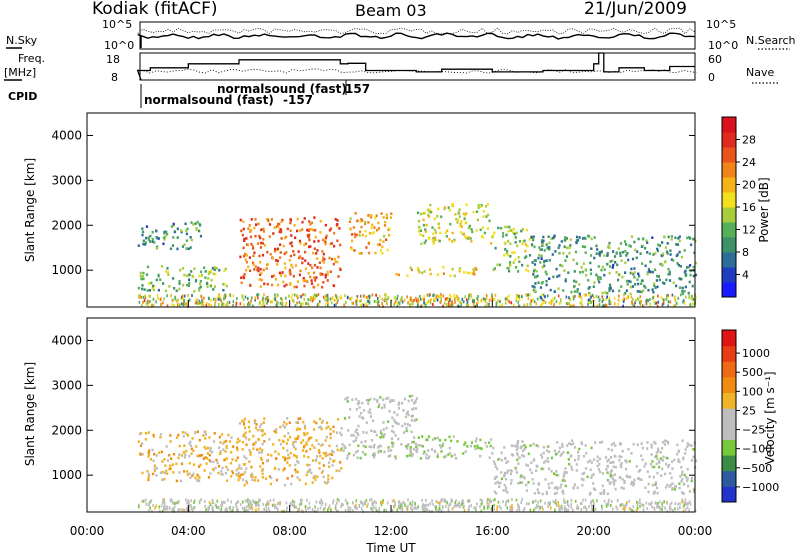 The width and height of the screenshot is (800, 554). I want to click on xtick-label-3: 12:00, so click(391, 531).